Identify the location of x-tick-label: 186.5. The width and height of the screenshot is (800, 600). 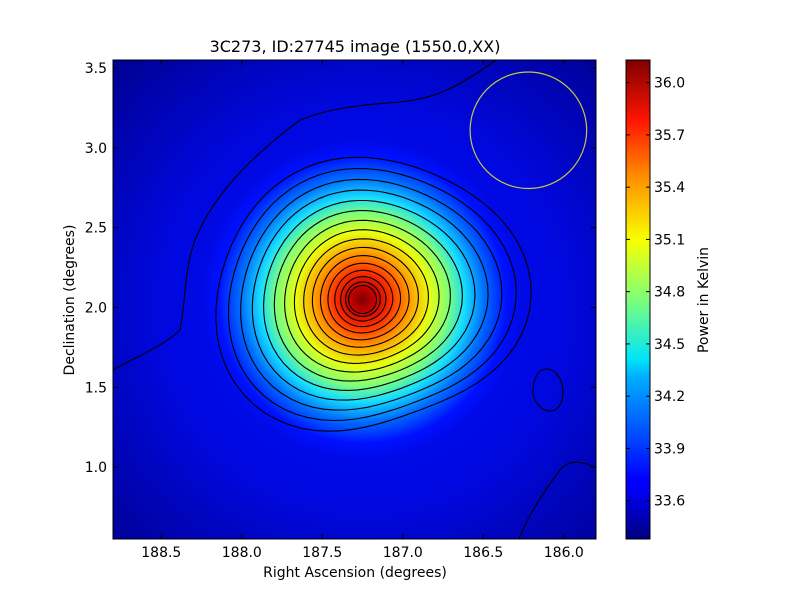
(483, 553).